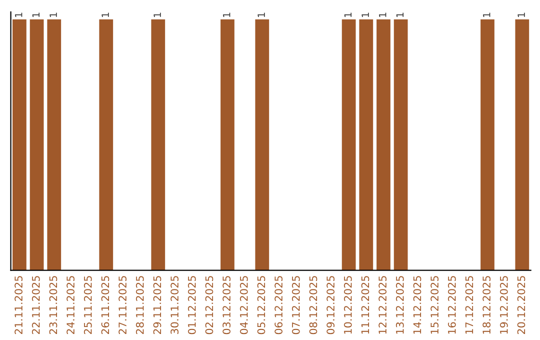 This screenshot has width=540, height=340. I want to click on x-tick-label: 18.12.2025, so click(486, 305).